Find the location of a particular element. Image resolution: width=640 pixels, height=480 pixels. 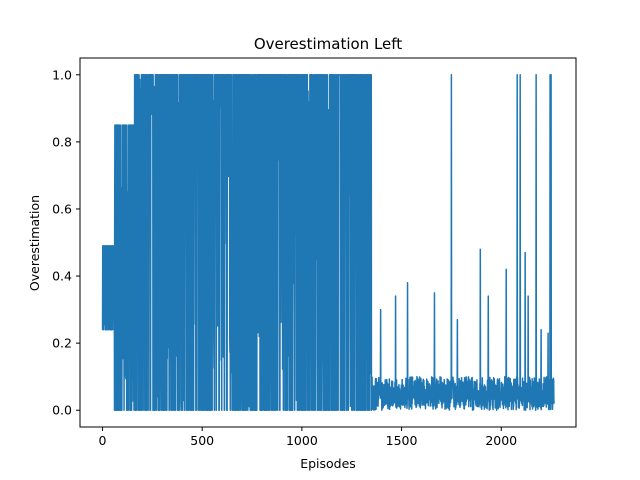

x-tick-label: 500 is located at coordinates (202, 440).